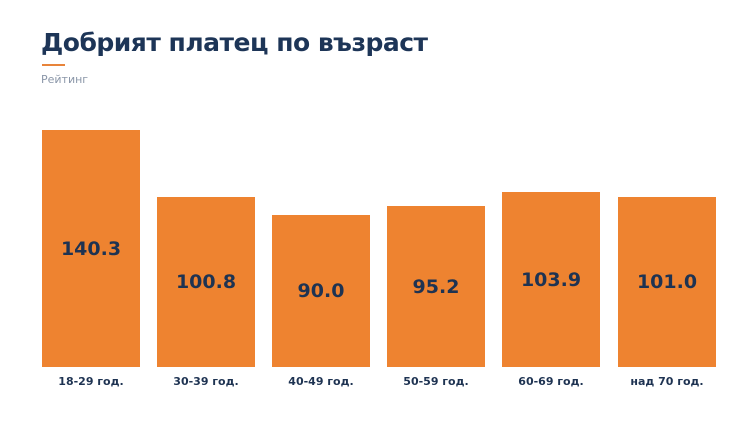 The width and height of the screenshot is (740, 441). I want to click on bar-60-69: 103.9, so click(551, 279).